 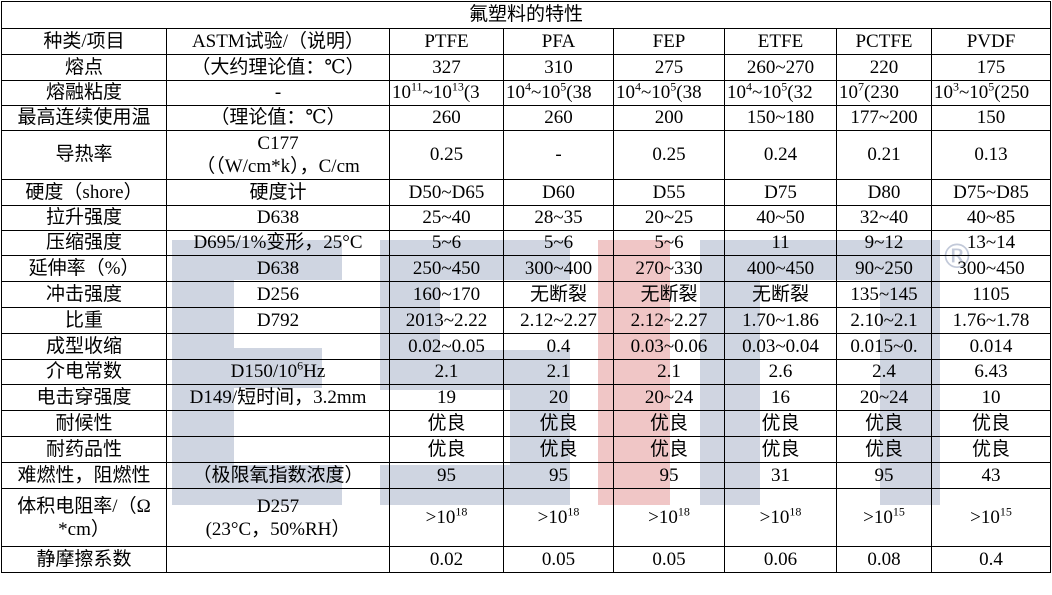 What do you see at coordinates (669, 218) in the screenshot?
I see `value-cell: 20~25` at bounding box center [669, 218].